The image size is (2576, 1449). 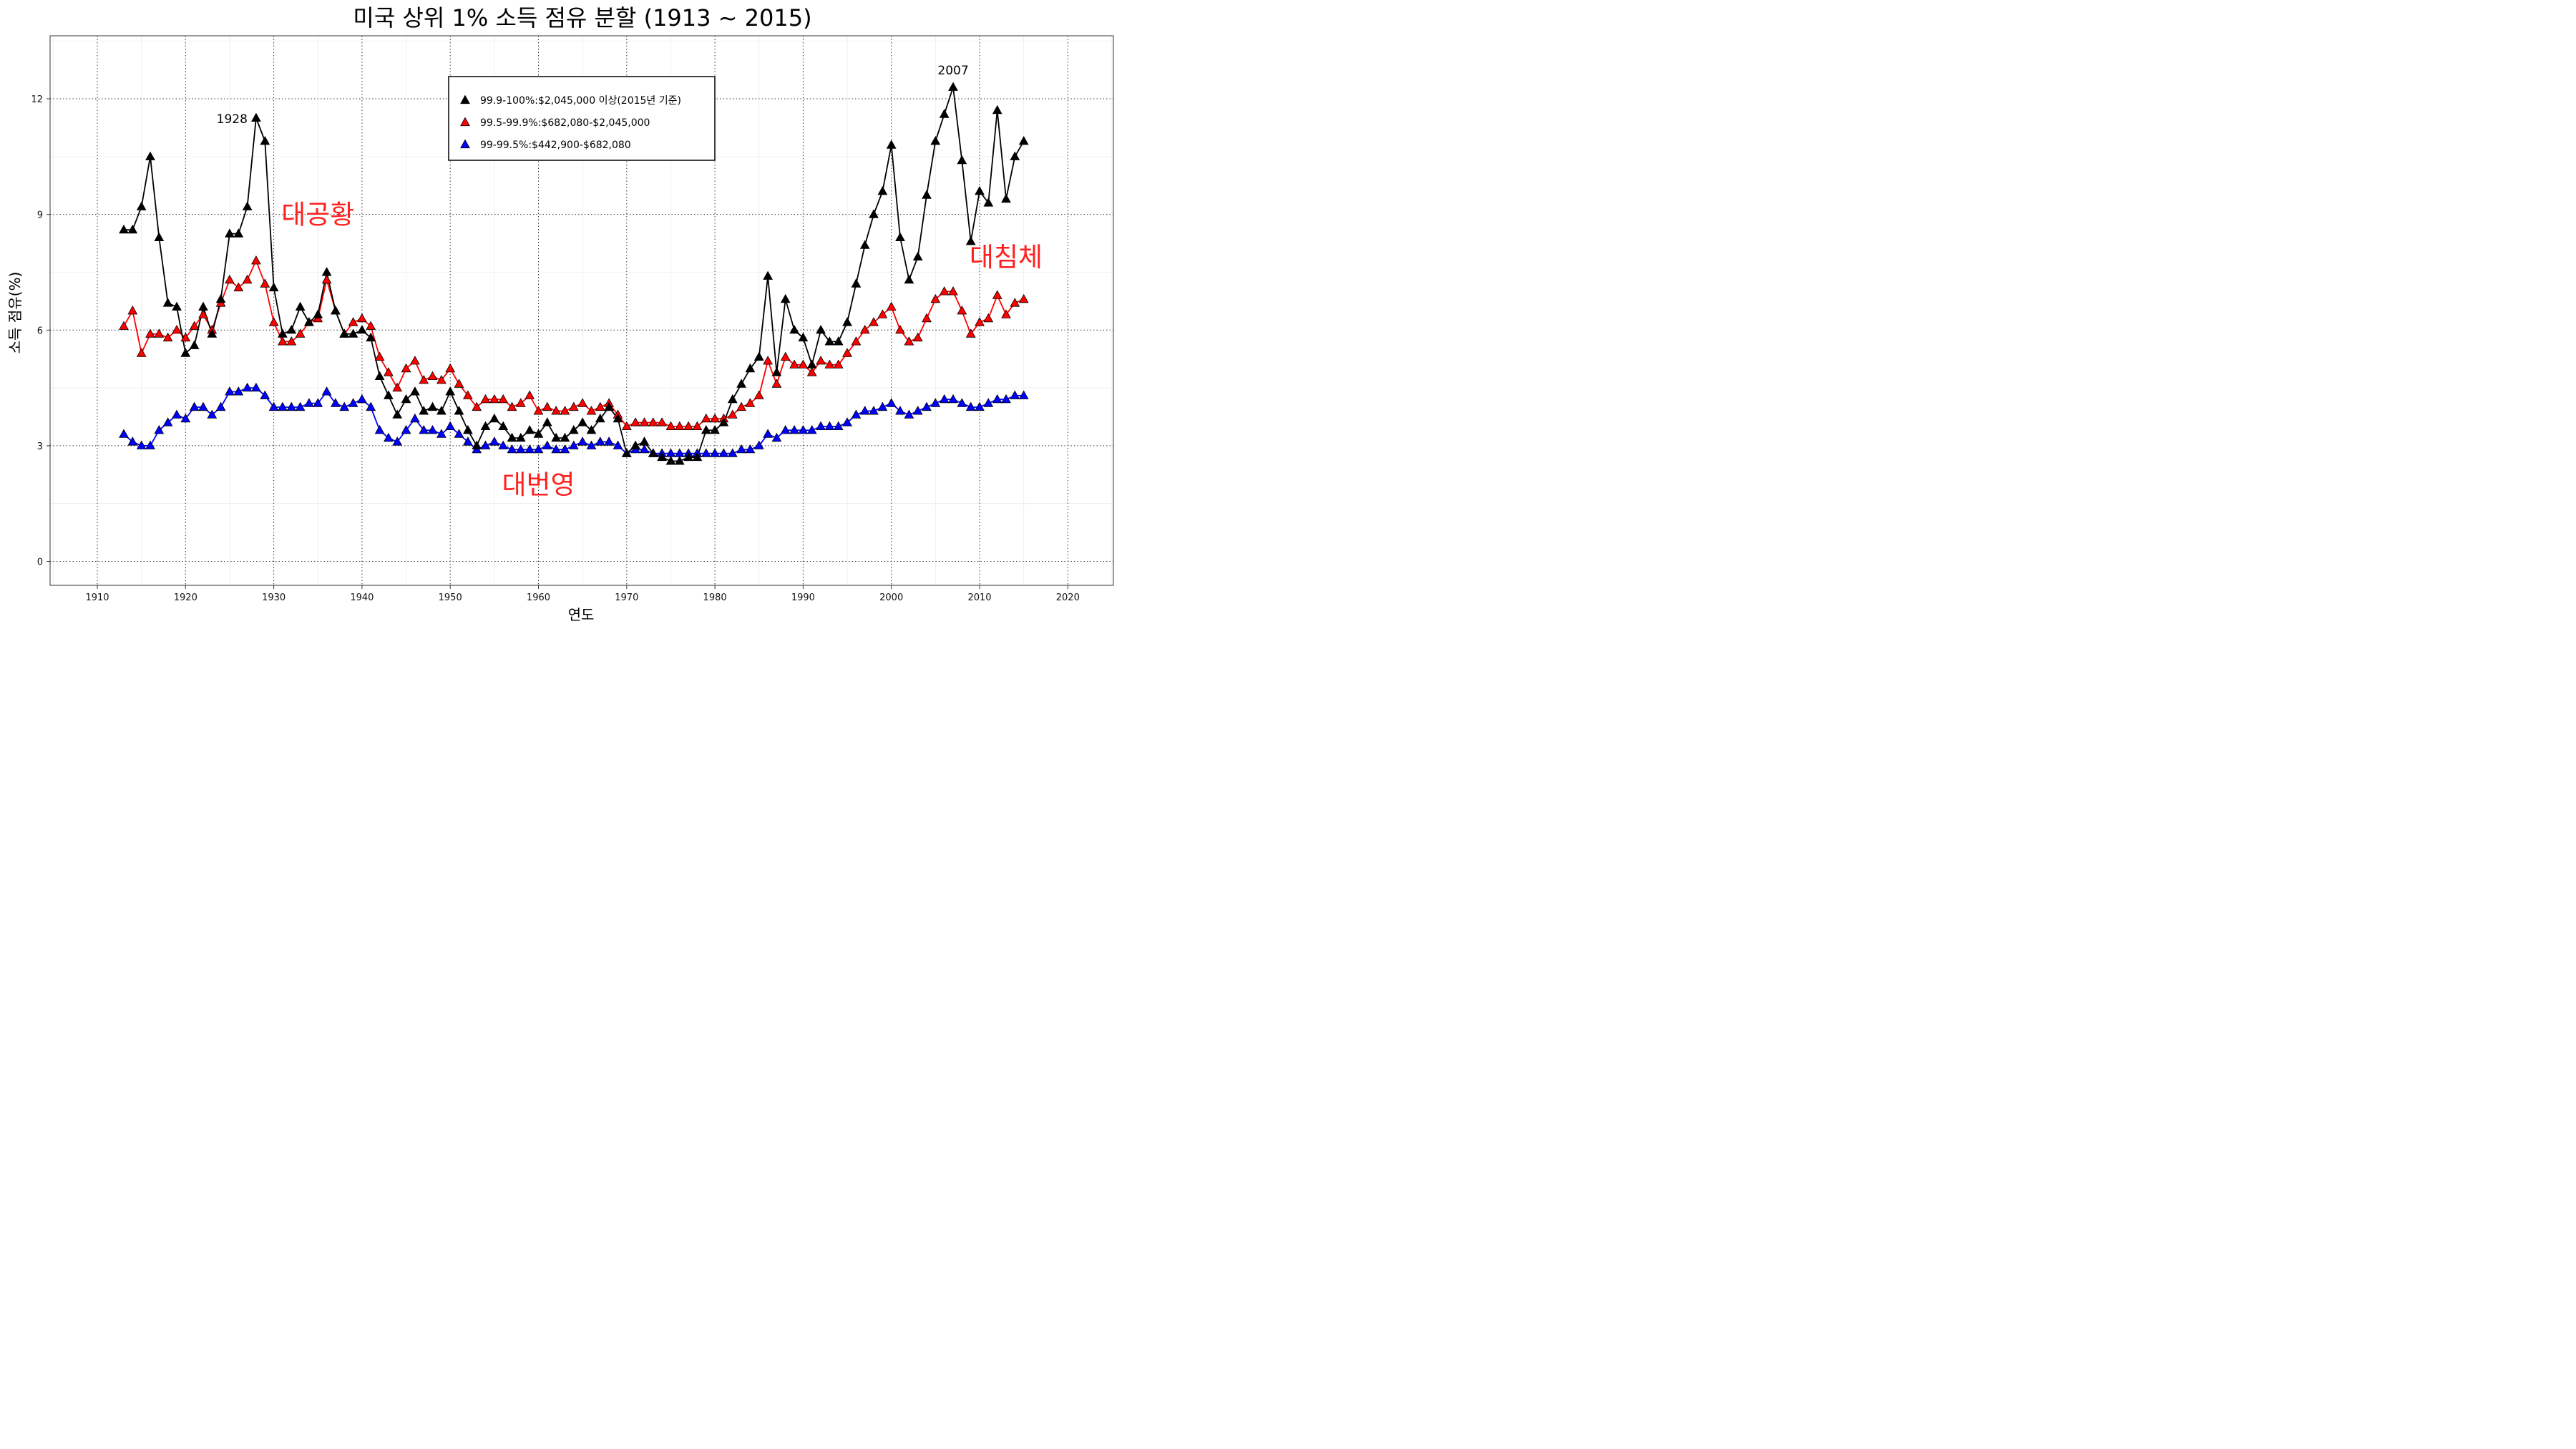 I want to click on x-tick-label: 1980, so click(x=715, y=597).